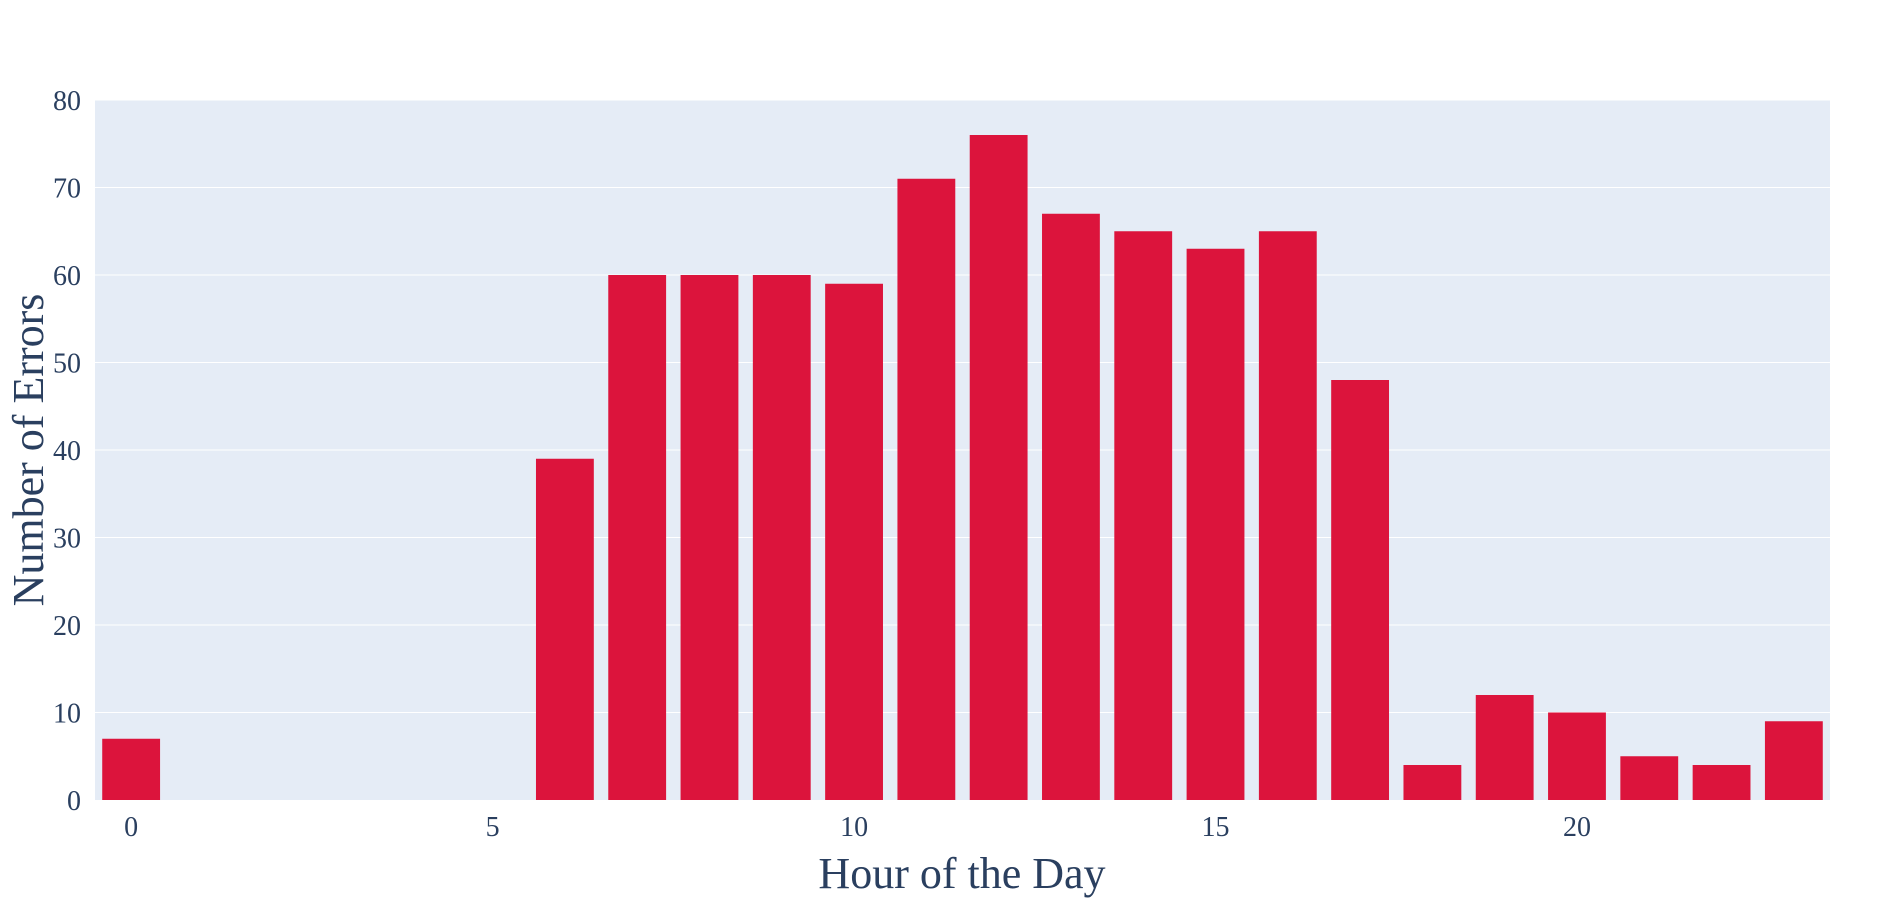 This screenshot has width=1904, height=899. Describe the element at coordinates (67, 714) in the screenshot. I see `y-tick-label: 10` at that location.